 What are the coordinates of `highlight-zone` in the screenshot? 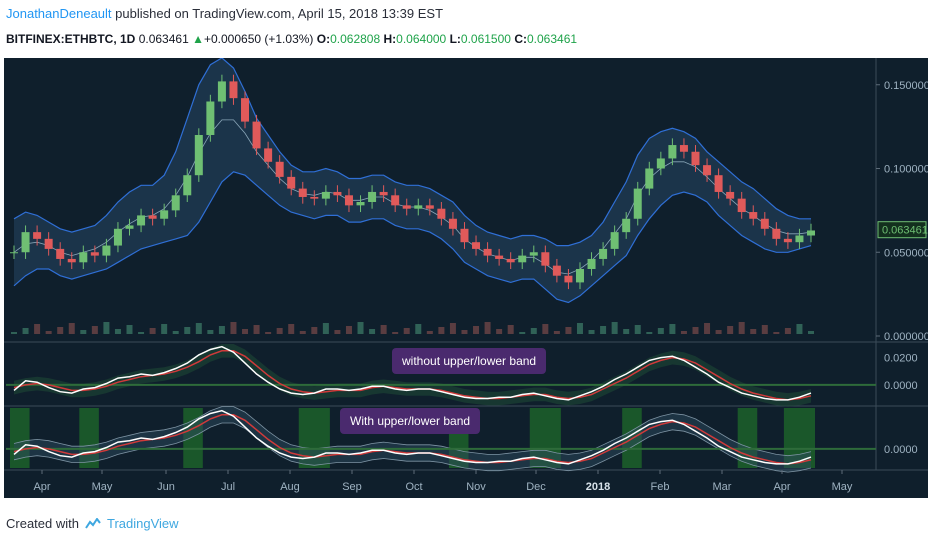 It's located at (20, 438).